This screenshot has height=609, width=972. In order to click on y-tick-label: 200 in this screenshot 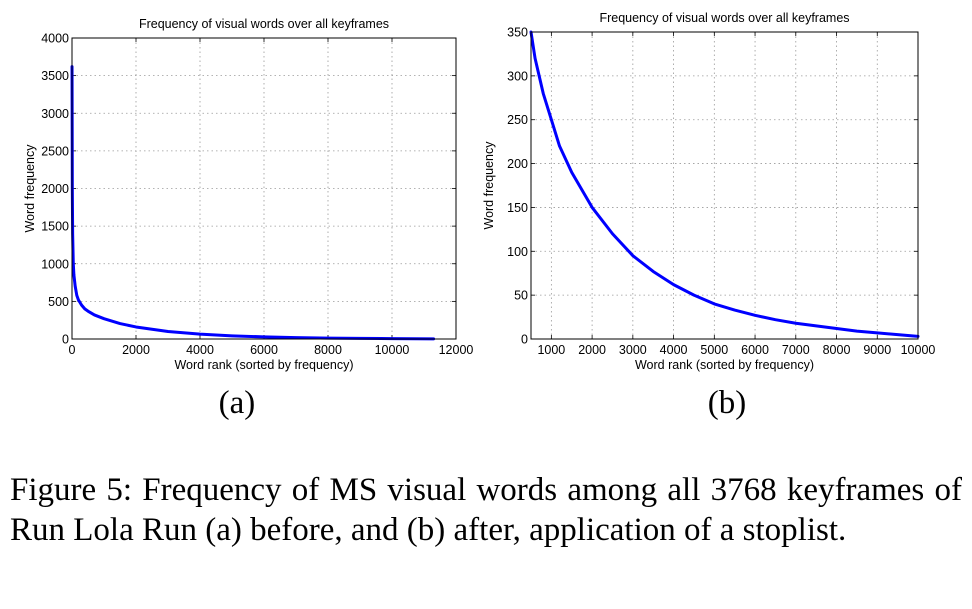, I will do `click(517, 164)`.